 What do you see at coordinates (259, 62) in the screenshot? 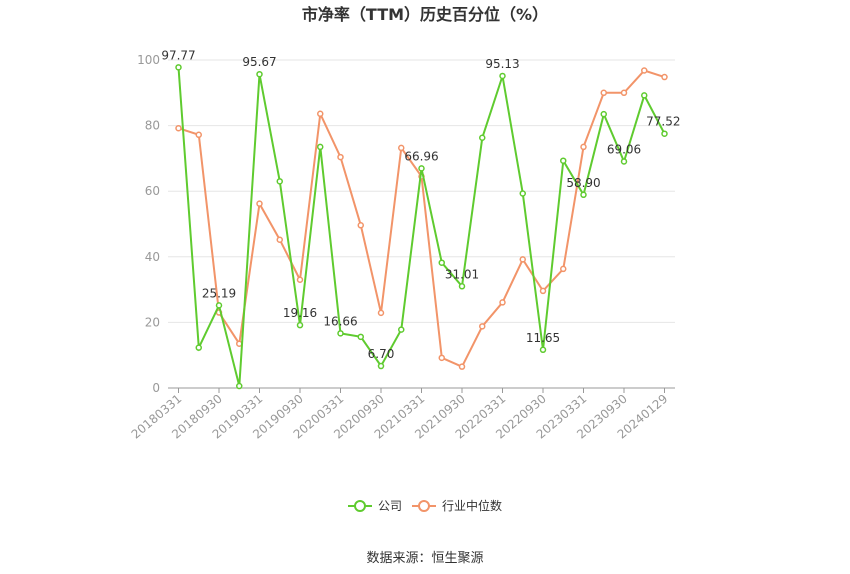
I see `data-label: 95.67` at bounding box center [259, 62].